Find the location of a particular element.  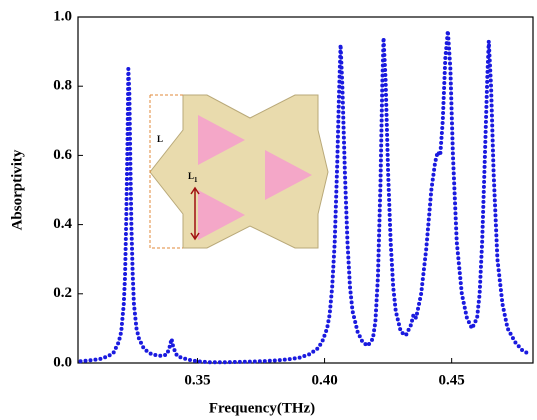

inset: L L1 is located at coordinates (239, 171).